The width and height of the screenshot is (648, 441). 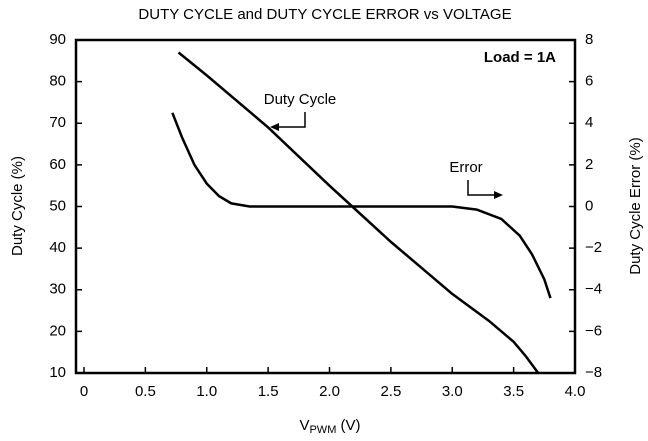 What do you see at coordinates (322, 430) in the screenshot?
I see `x-label-sub: PWM` at bounding box center [322, 430].